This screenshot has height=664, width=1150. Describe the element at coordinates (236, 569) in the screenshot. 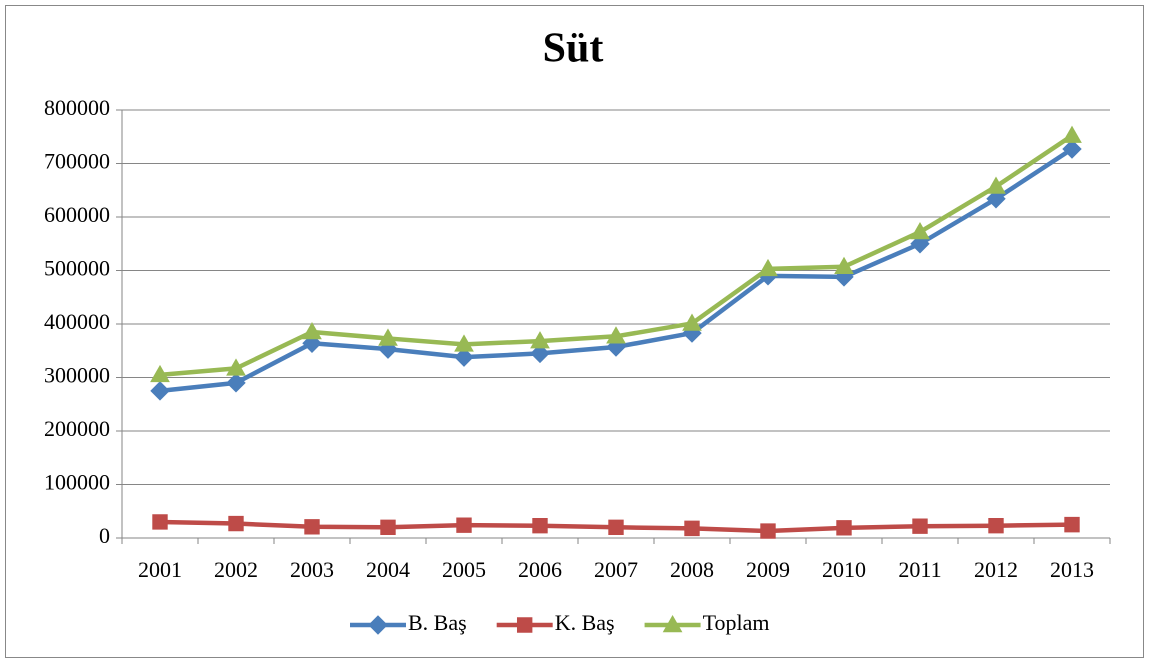

I see `x-tick-label: 2002` at that location.